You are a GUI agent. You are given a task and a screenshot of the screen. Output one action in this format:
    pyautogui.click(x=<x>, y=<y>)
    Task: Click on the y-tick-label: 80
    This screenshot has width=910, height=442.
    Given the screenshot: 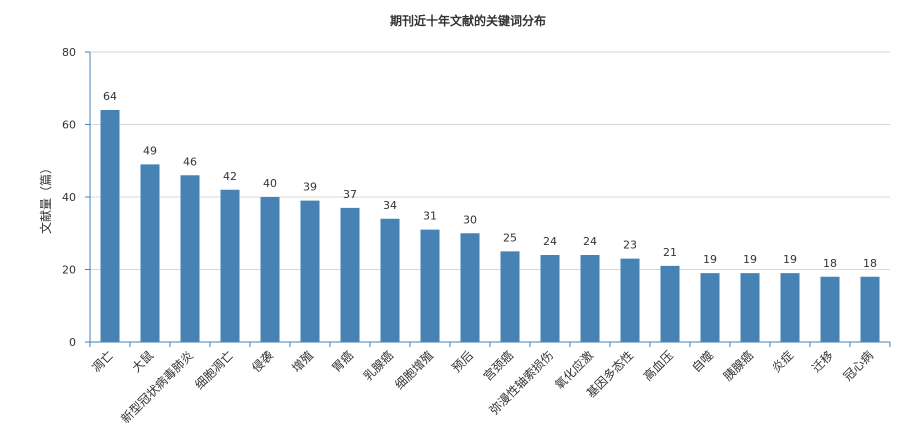 What is the action you would take?
    pyautogui.click(x=69, y=52)
    